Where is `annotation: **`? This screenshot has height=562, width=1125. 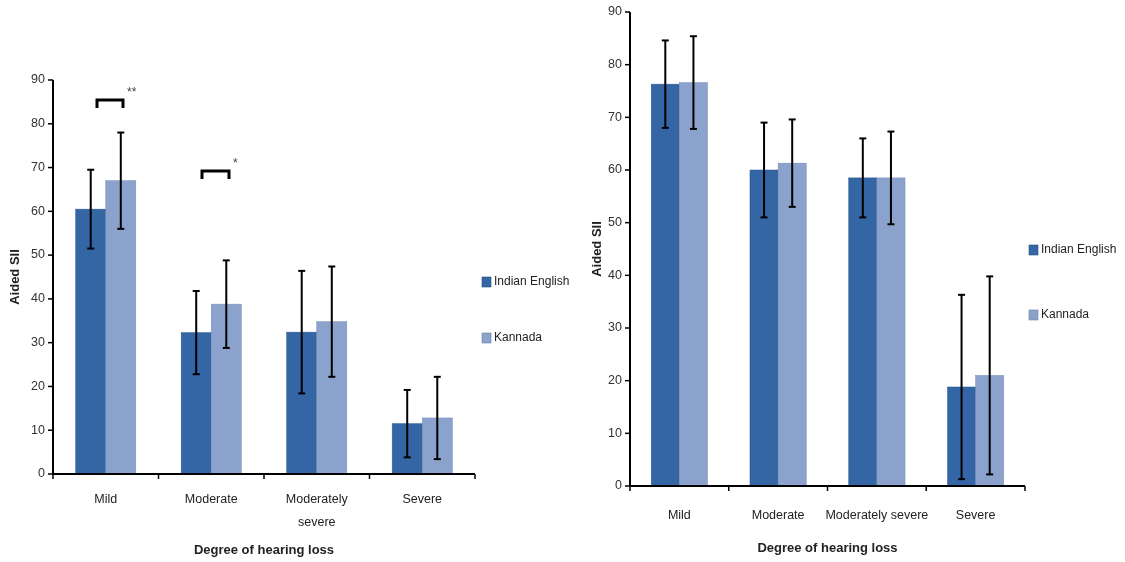 annotation: ** is located at coordinates (132, 92).